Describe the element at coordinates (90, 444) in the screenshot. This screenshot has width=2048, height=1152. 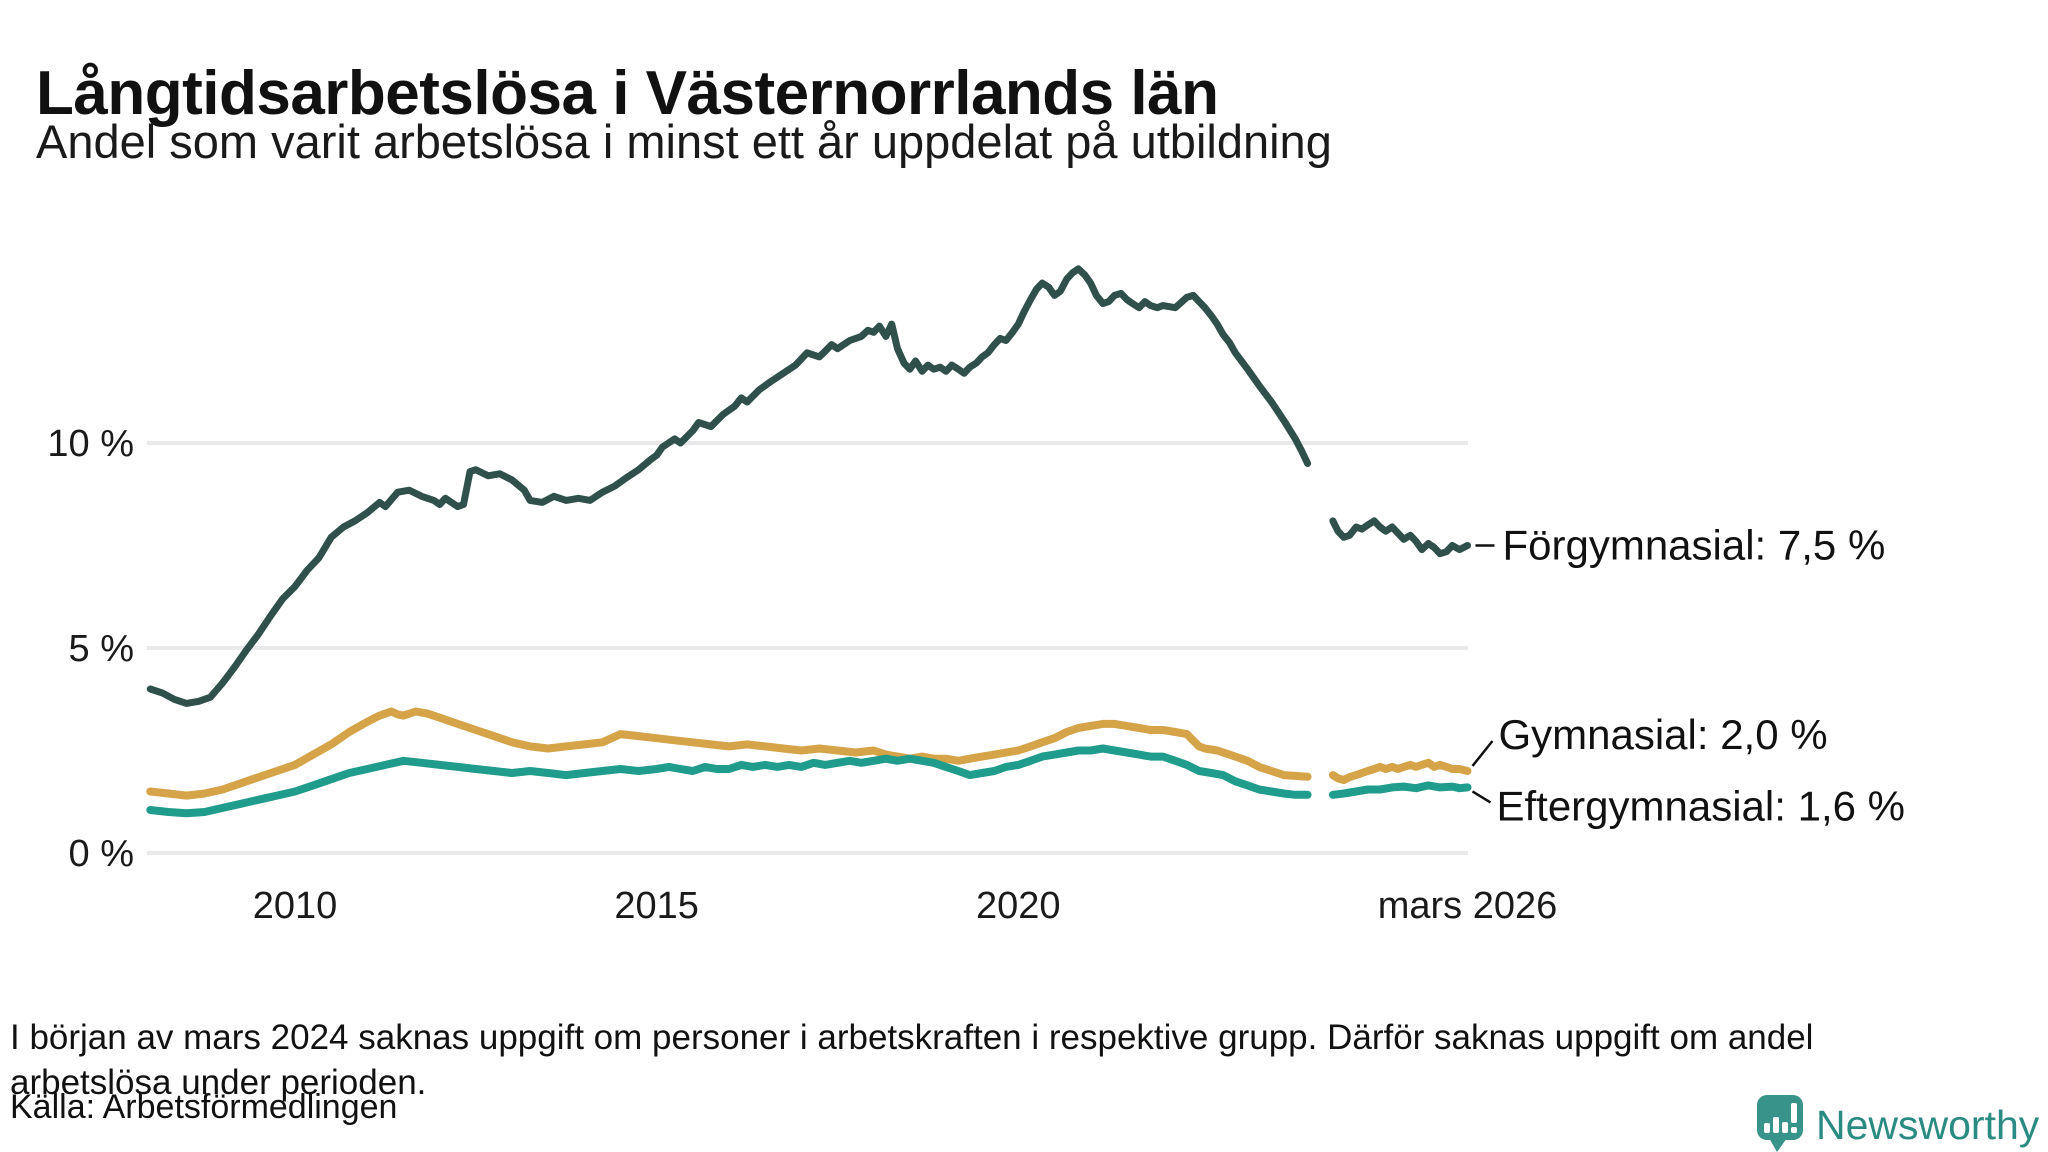
I see `y-tick-label: 10 %` at that location.